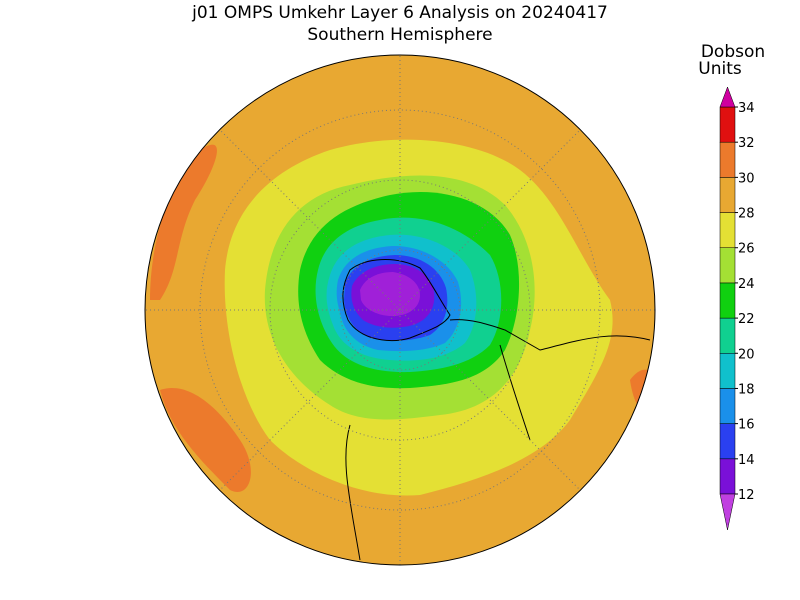 The width and height of the screenshot is (800, 600). What do you see at coordinates (727, 97) in the screenshot?
I see `colorbar-over` at bounding box center [727, 97].